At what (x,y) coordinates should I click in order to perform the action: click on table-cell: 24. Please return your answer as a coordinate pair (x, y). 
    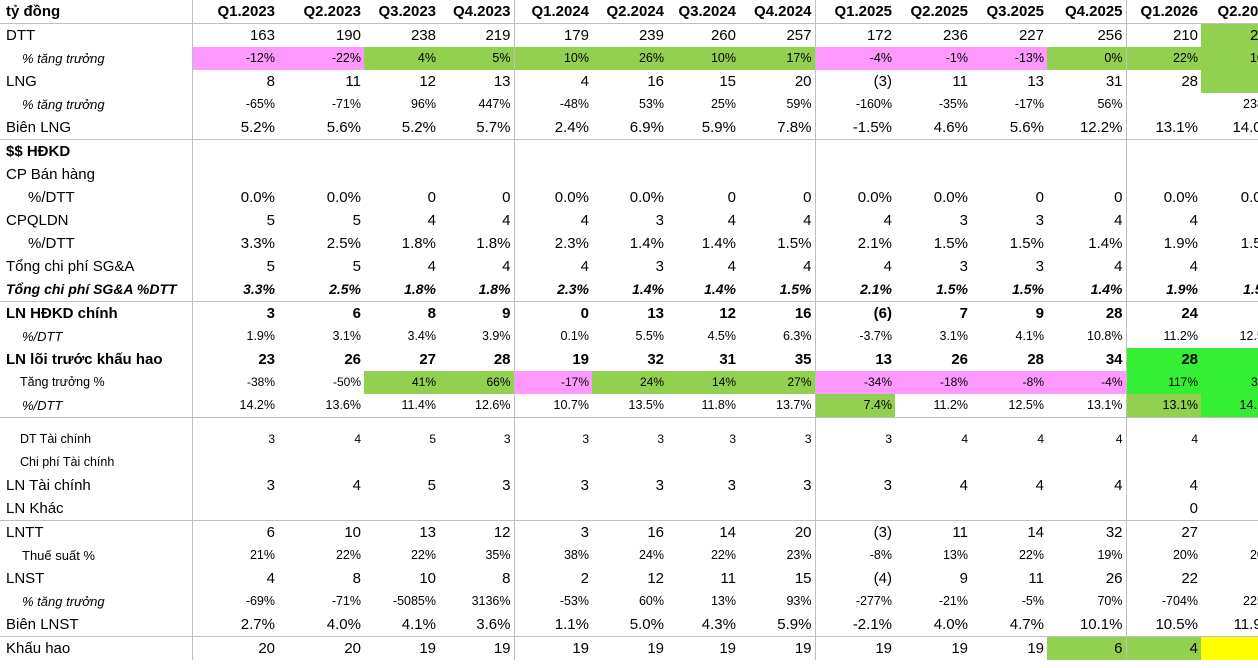
    Looking at the image, I should click on (1189, 313).